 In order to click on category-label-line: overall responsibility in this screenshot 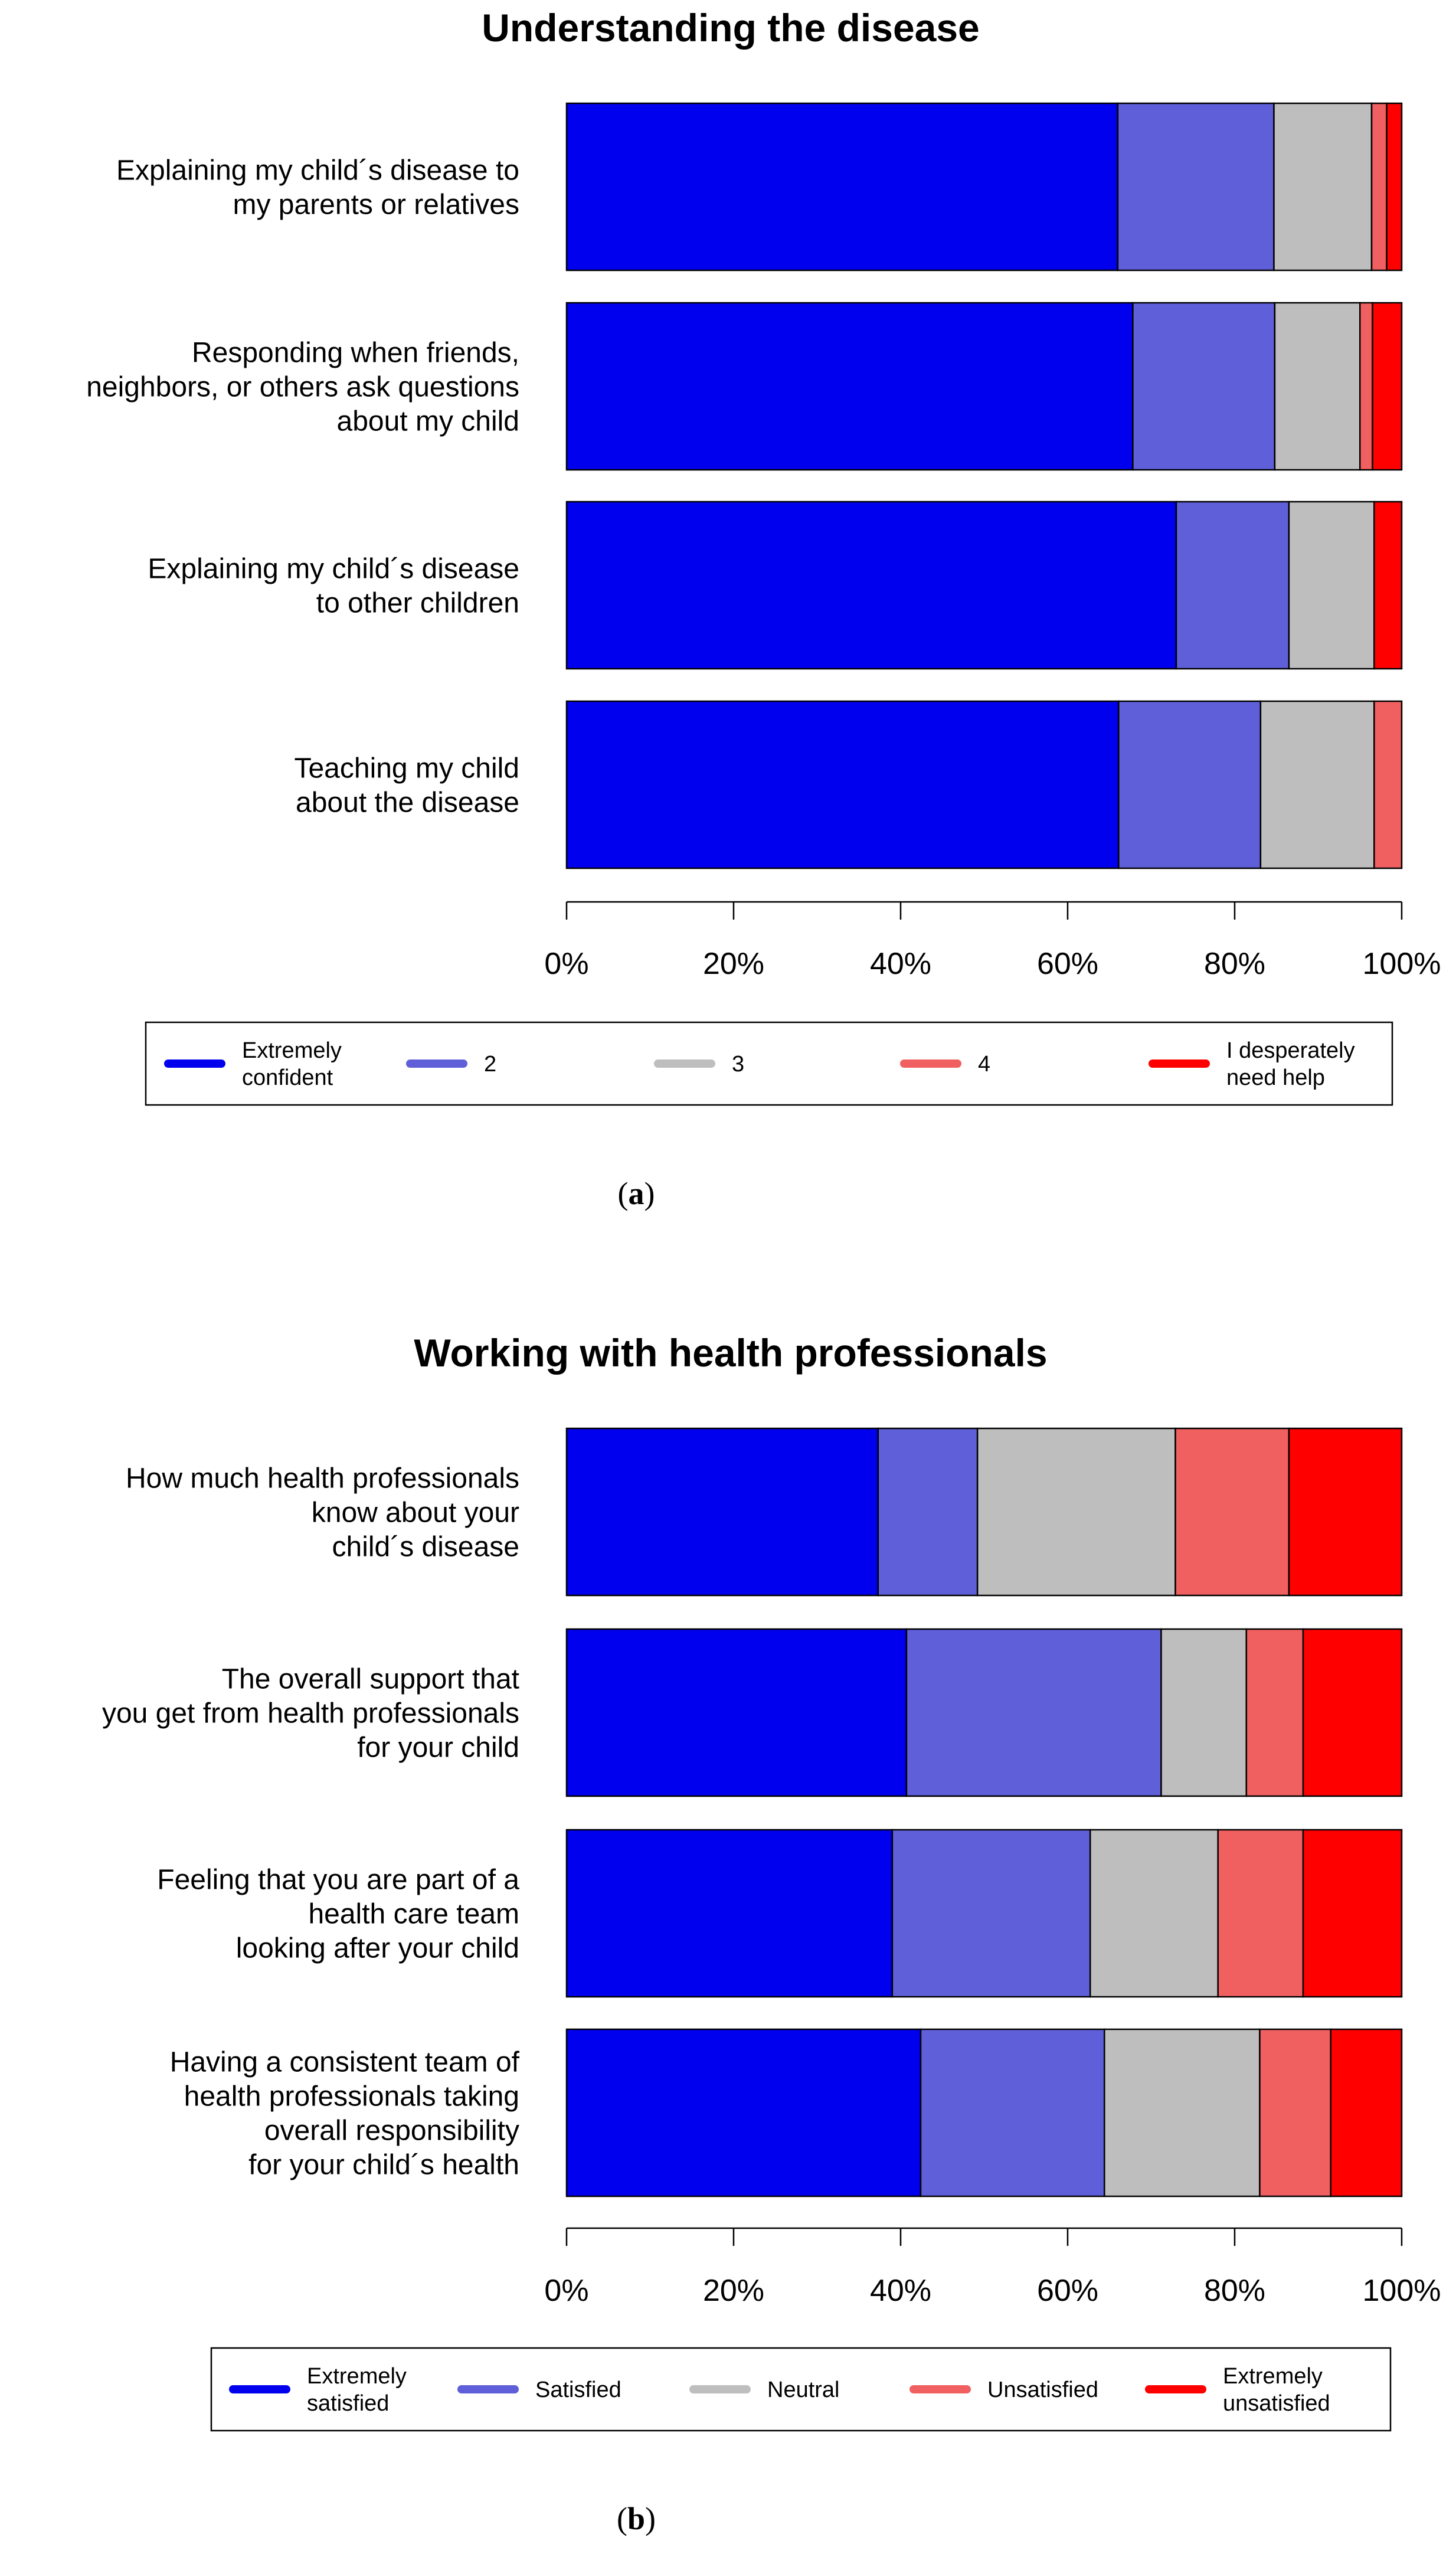, I will do `click(391, 2131)`.